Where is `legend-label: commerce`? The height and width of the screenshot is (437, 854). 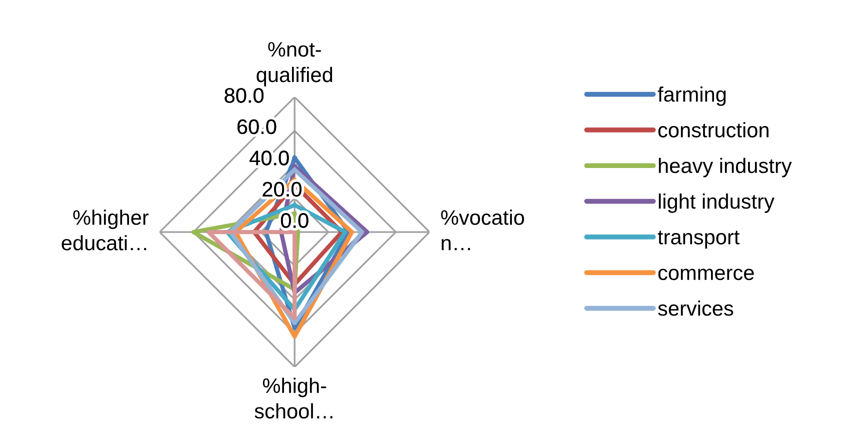 legend-label: commerce is located at coordinates (706, 274).